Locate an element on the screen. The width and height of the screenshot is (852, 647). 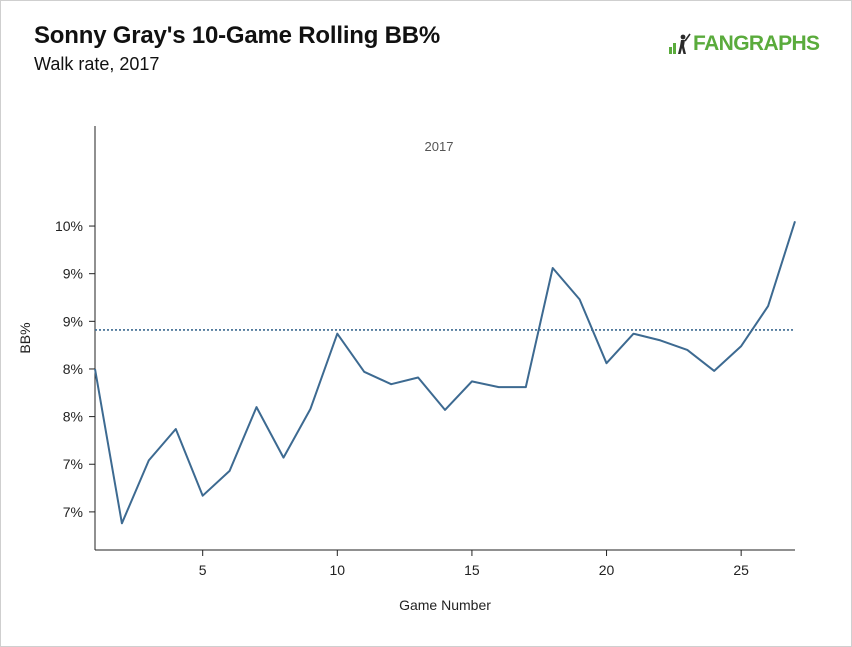
y-axis: 7% 7% 8% 8% 9% 9% 10% is located at coordinates (75, 338).